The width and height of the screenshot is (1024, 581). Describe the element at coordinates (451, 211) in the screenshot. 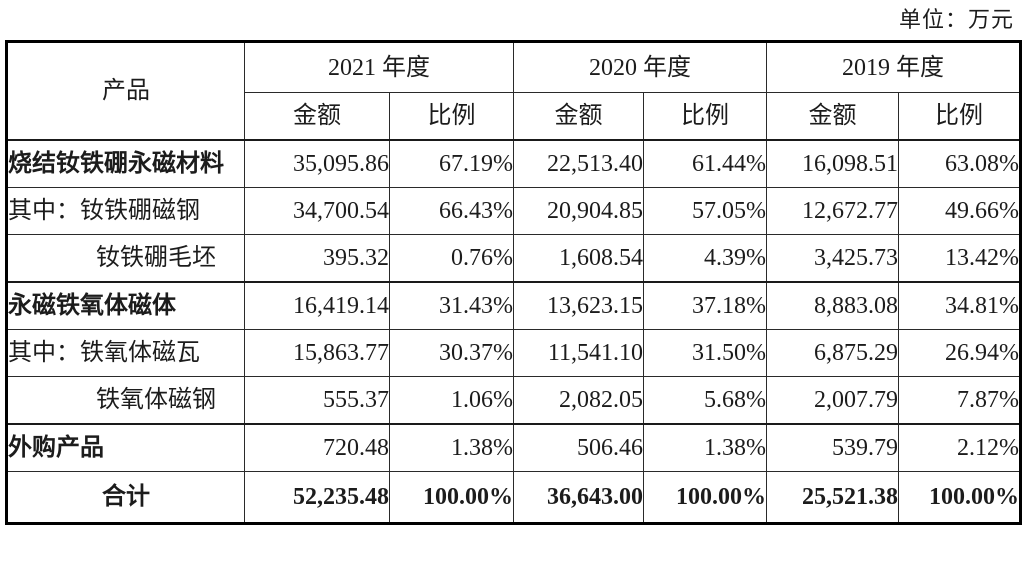

I see `ratio-cell-2021: 66.43%` at that location.